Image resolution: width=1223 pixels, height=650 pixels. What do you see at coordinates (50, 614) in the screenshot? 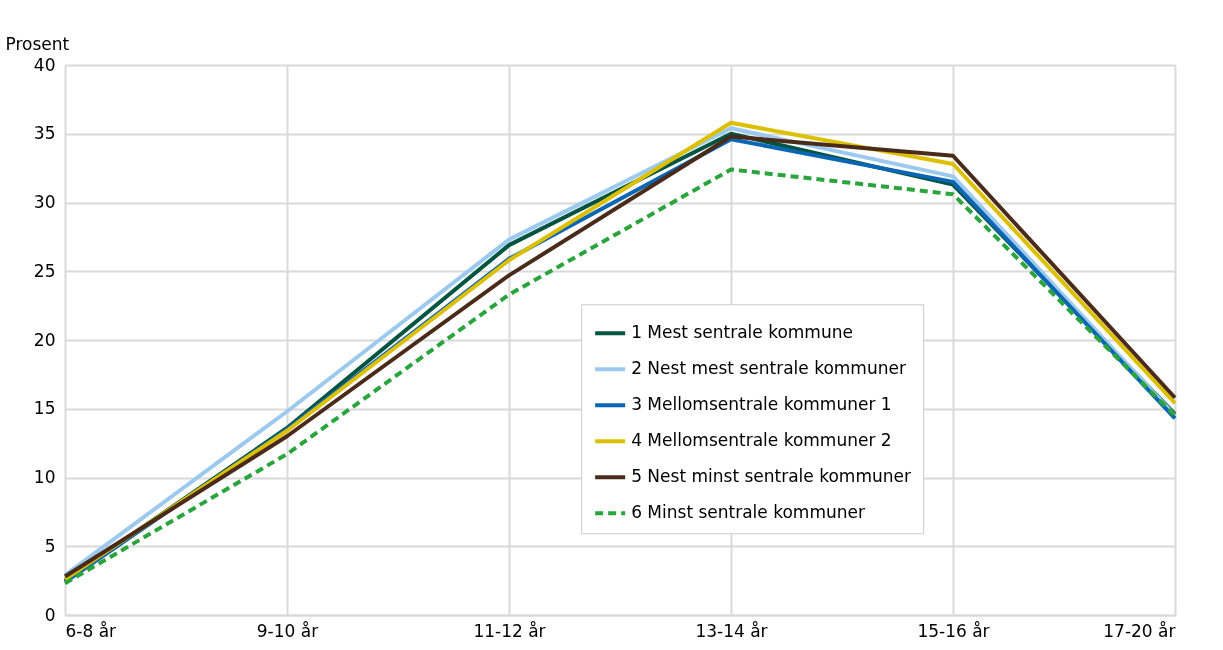
I see `y-tick-label: 0` at bounding box center [50, 614].